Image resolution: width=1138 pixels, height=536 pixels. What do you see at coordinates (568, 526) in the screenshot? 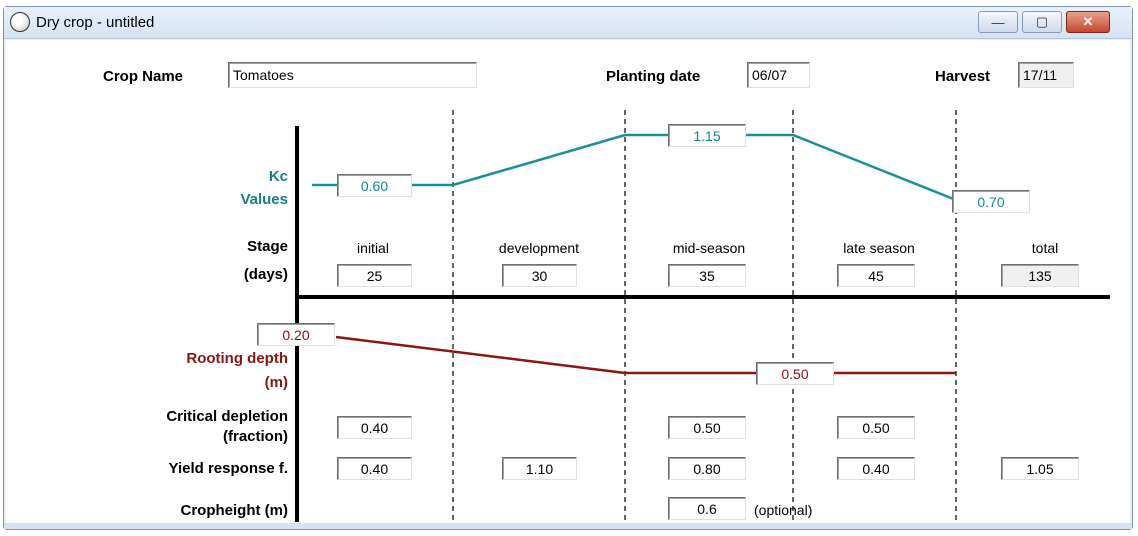
I see `window-bottom-border` at bounding box center [568, 526].